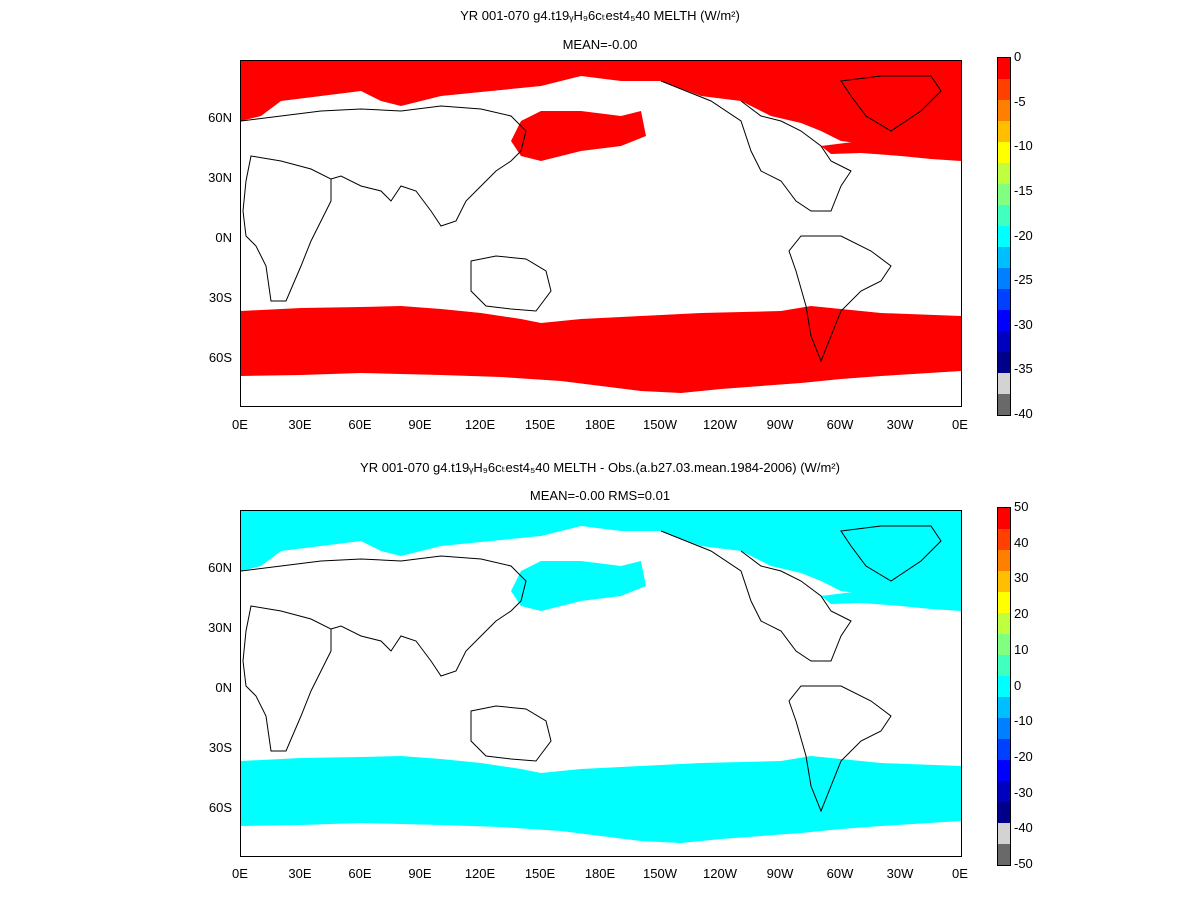 The height and width of the screenshot is (900, 1200). What do you see at coordinates (1021, 578) in the screenshot?
I see `colorbar-tick-label: 30` at bounding box center [1021, 578].